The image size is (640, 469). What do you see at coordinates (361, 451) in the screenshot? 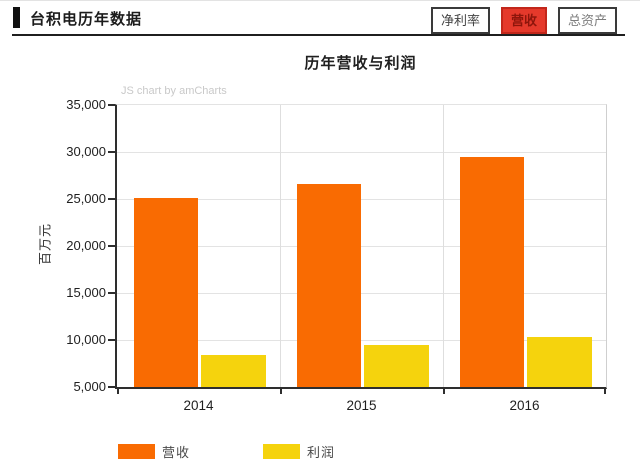
I see `legend: 营收 利润` at bounding box center [361, 451].